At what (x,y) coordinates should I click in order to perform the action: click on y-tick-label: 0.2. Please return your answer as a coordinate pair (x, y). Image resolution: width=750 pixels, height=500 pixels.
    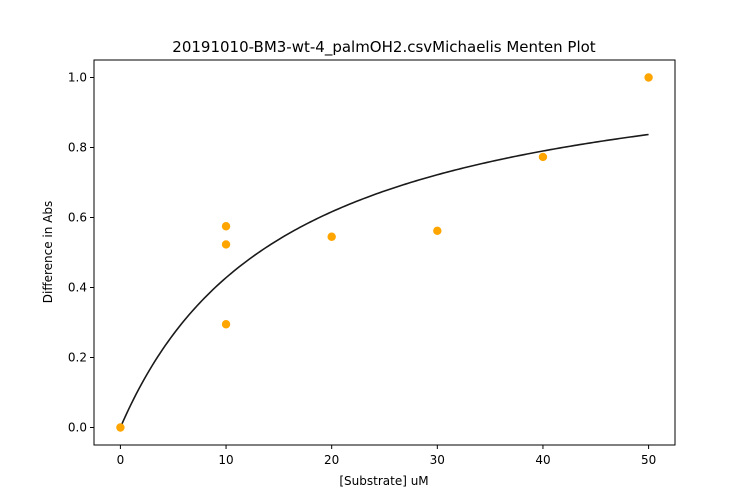
    Looking at the image, I should click on (77, 358).